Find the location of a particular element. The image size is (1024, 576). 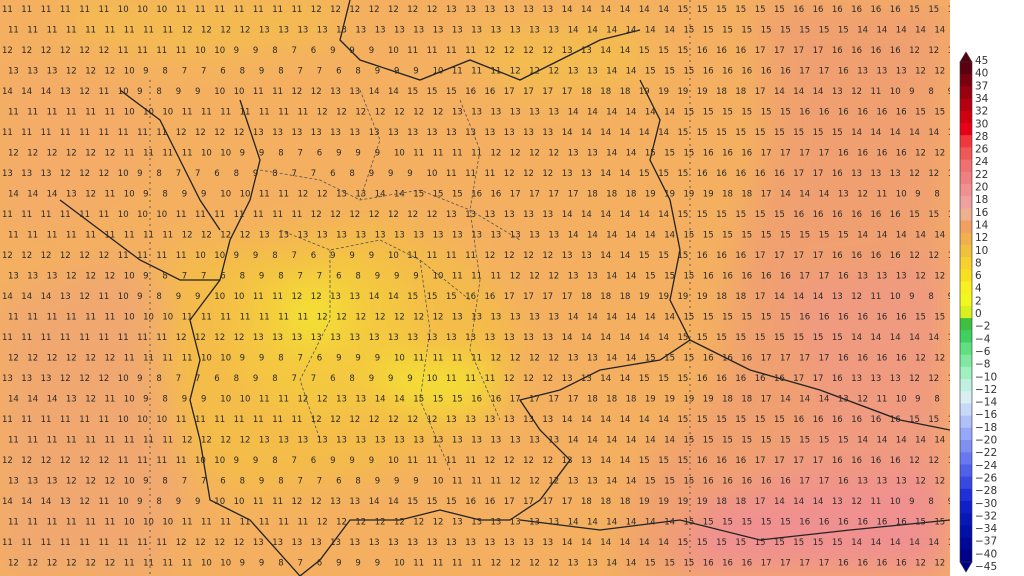

grid-value: 8 is located at coordinates (280, 154).